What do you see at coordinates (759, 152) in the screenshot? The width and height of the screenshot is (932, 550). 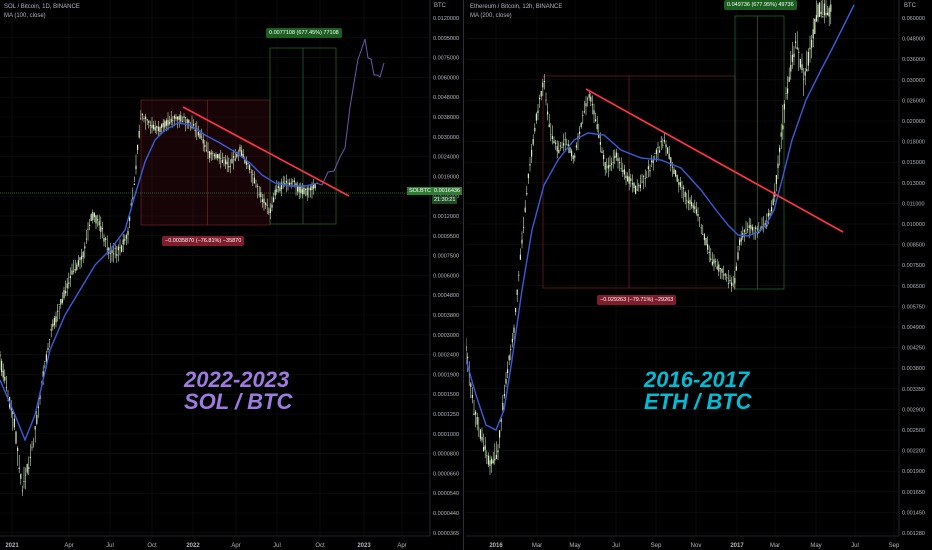 I see `eth-range-box` at bounding box center [759, 152].